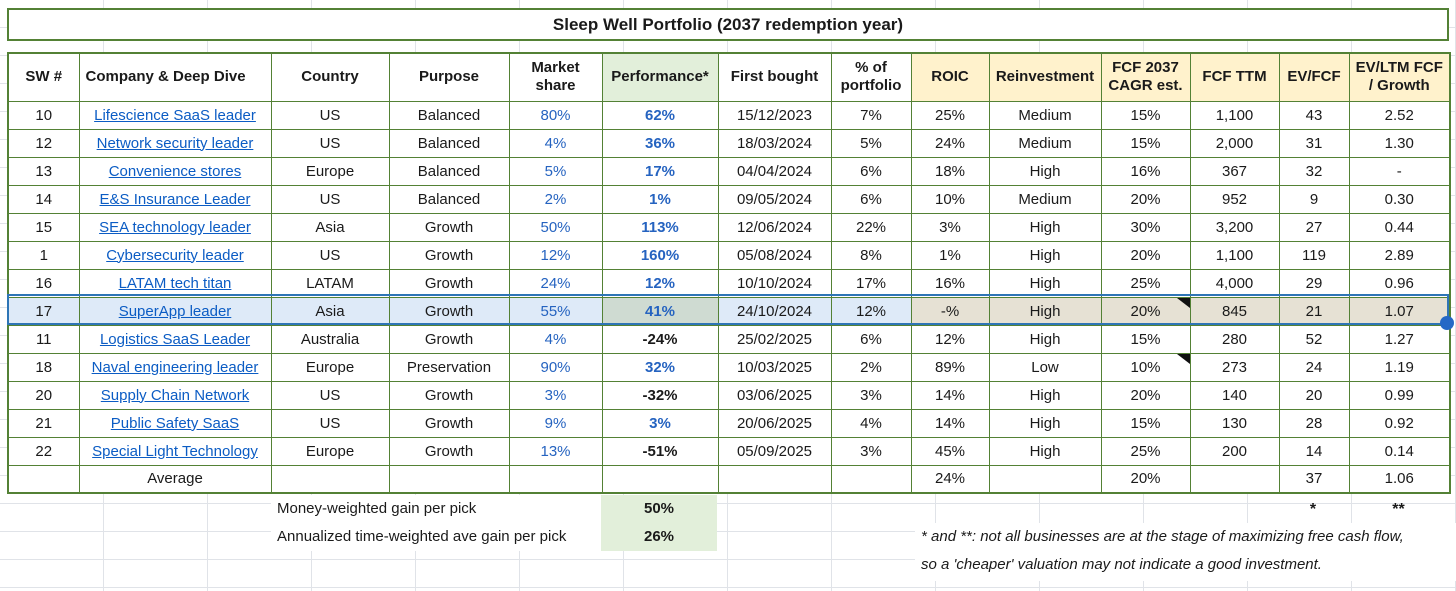 The image size is (1456, 591). What do you see at coordinates (555, 479) in the screenshot?
I see `cell-avg-market-share` at bounding box center [555, 479].